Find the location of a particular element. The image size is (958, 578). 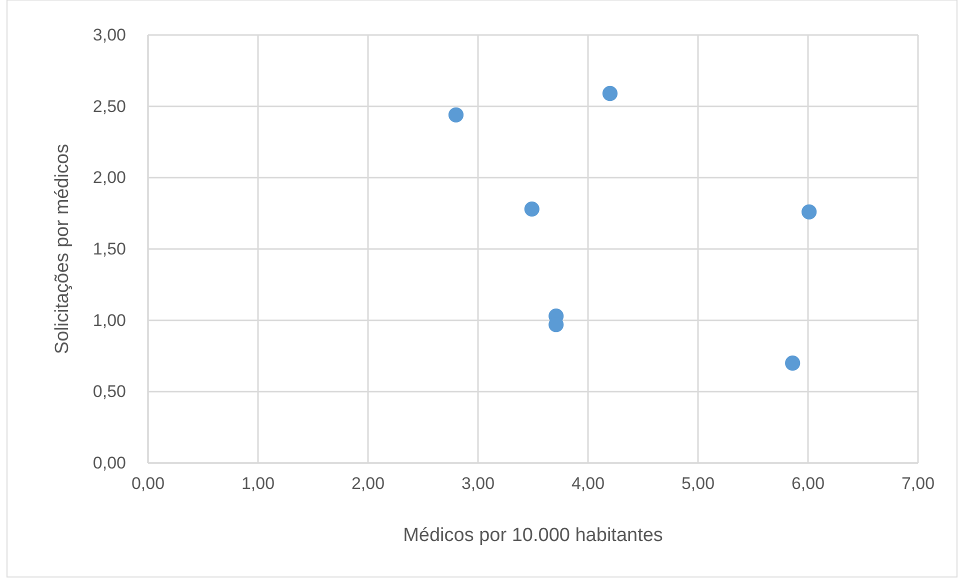

x-axis-title: Médicos por 10.000 habitantes is located at coordinates (533, 535).